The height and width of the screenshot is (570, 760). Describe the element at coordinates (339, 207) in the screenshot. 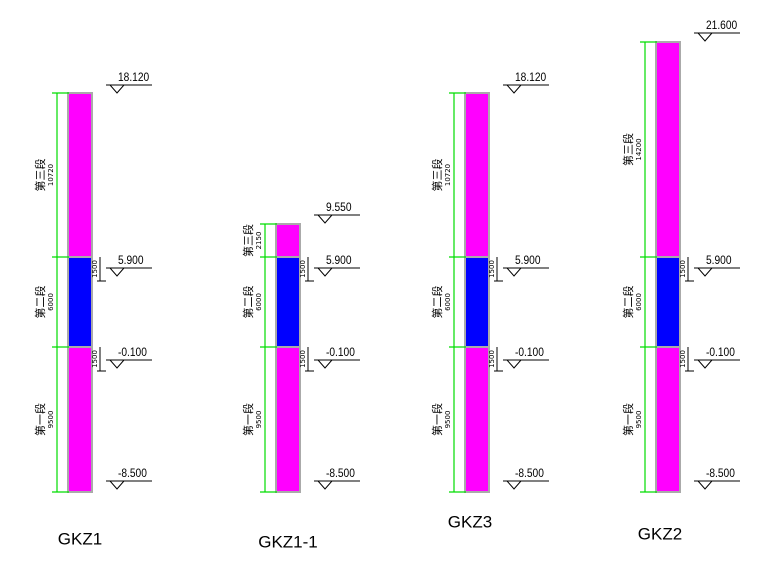

I see `elevation-label: 9.550` at that location.